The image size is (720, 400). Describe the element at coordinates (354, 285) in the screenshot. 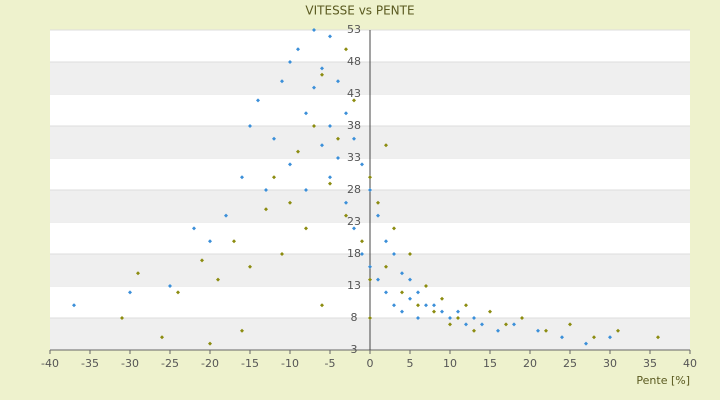

I see `y-tick-label: 13` at that location.